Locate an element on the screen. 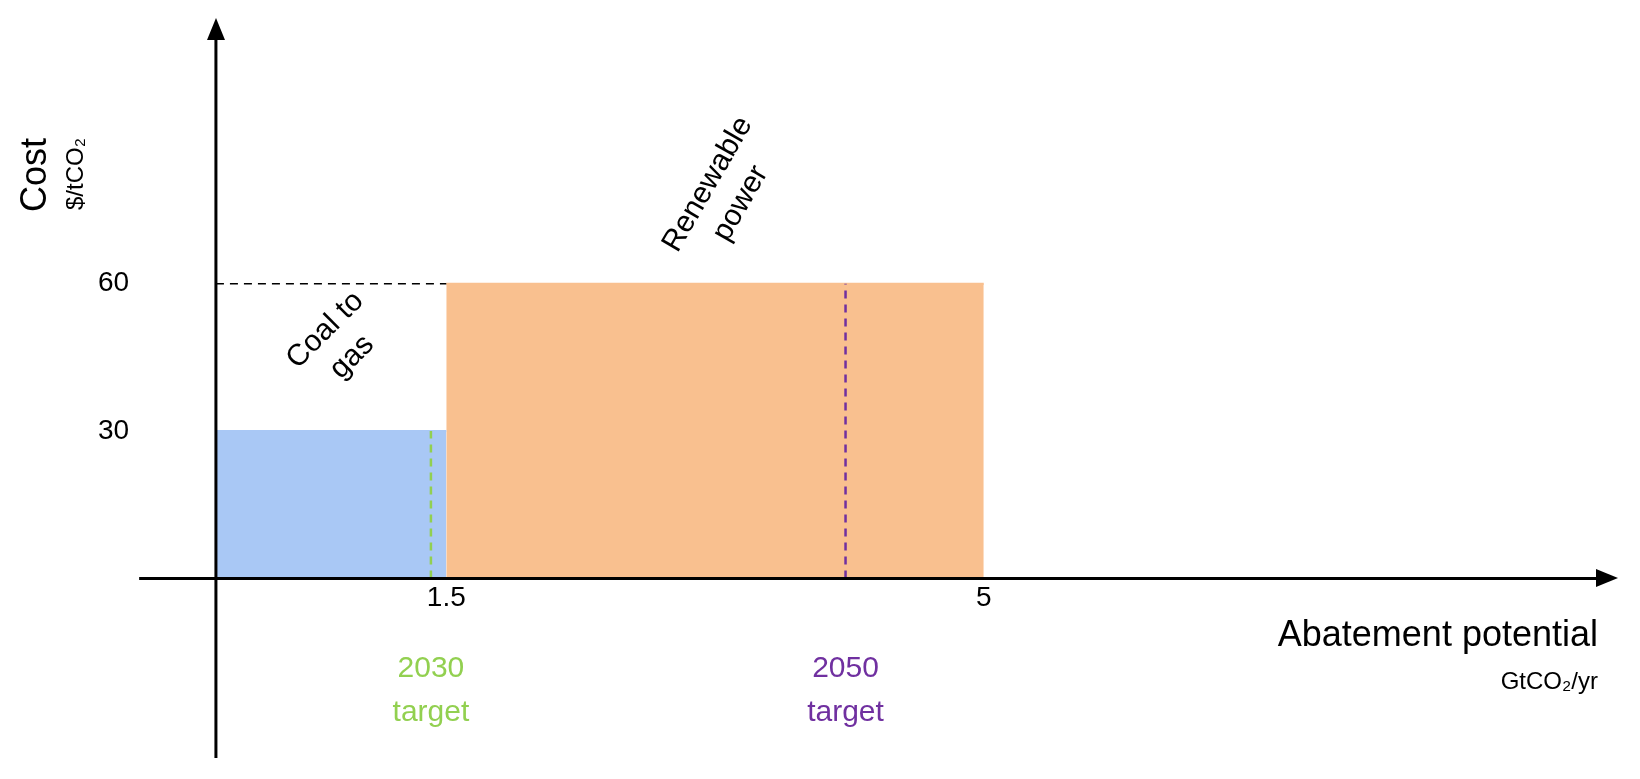  y-tick-label: 30 is located at coordinates (113, 429).